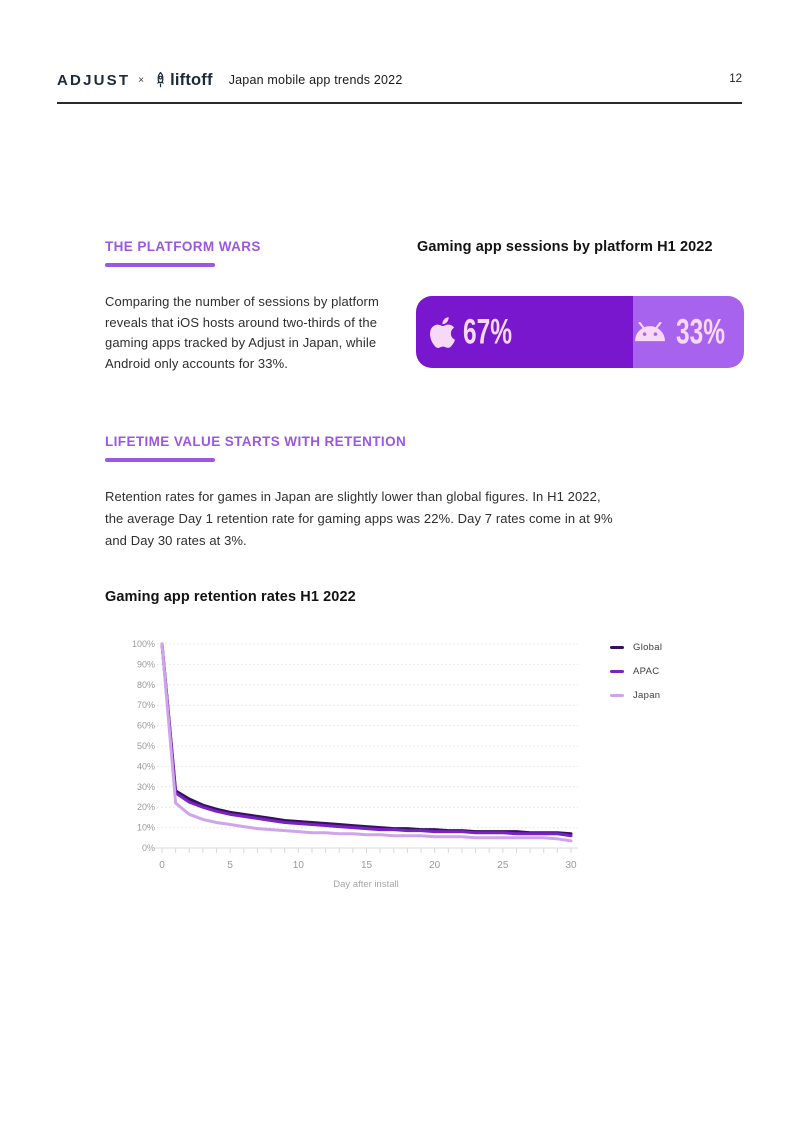 The height and width of the screenshot is (1131, 800). Describe the element at coordinates (647, 695) in the screenshot. I see `legend-label-japan: Japan` at that location.